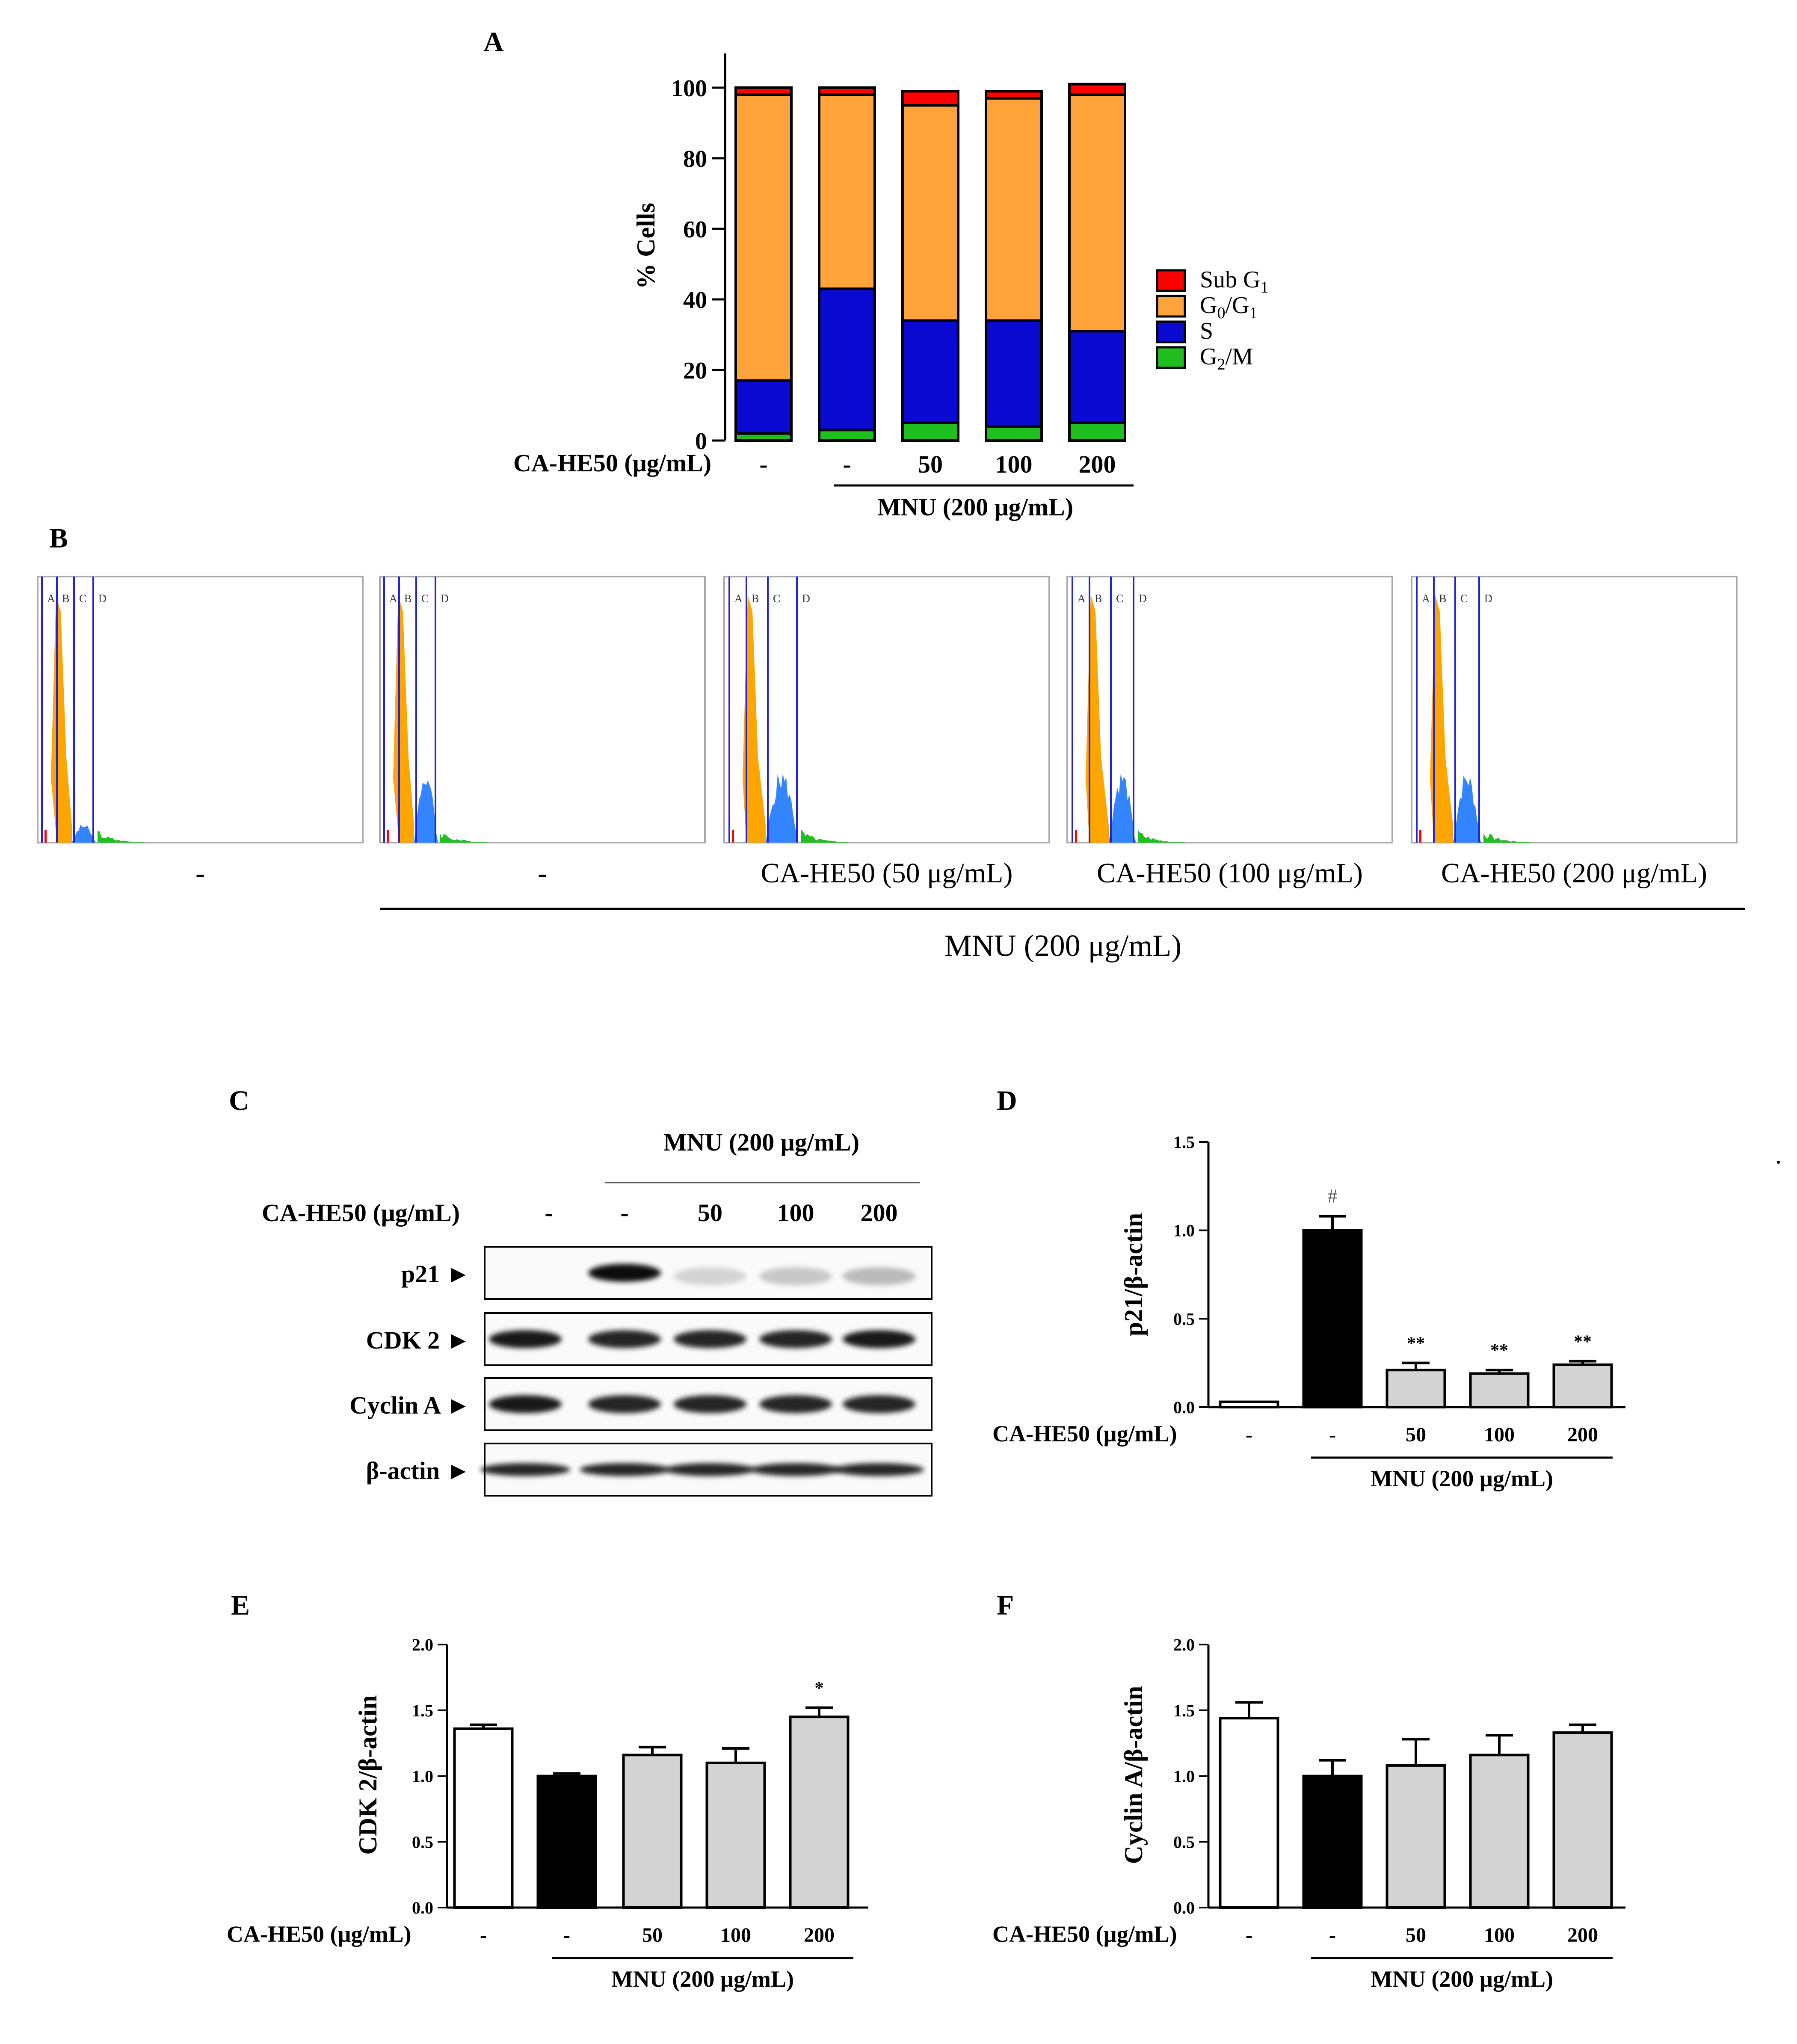  I want to click on a-legend-label: Sub G1, so click(1234, 281).